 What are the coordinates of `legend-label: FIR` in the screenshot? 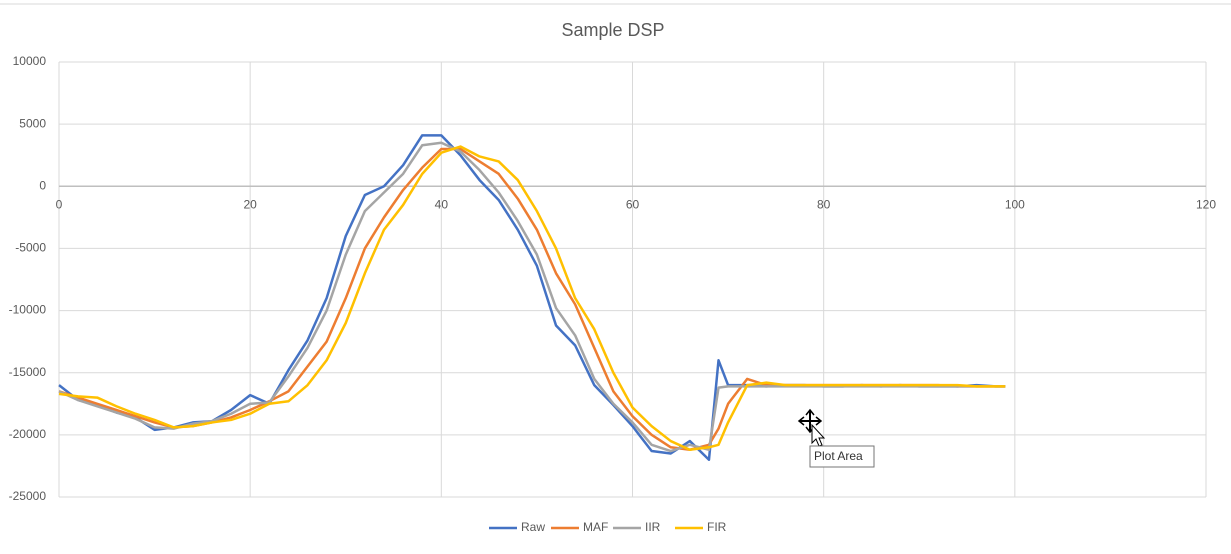 It's located at (717, 527).